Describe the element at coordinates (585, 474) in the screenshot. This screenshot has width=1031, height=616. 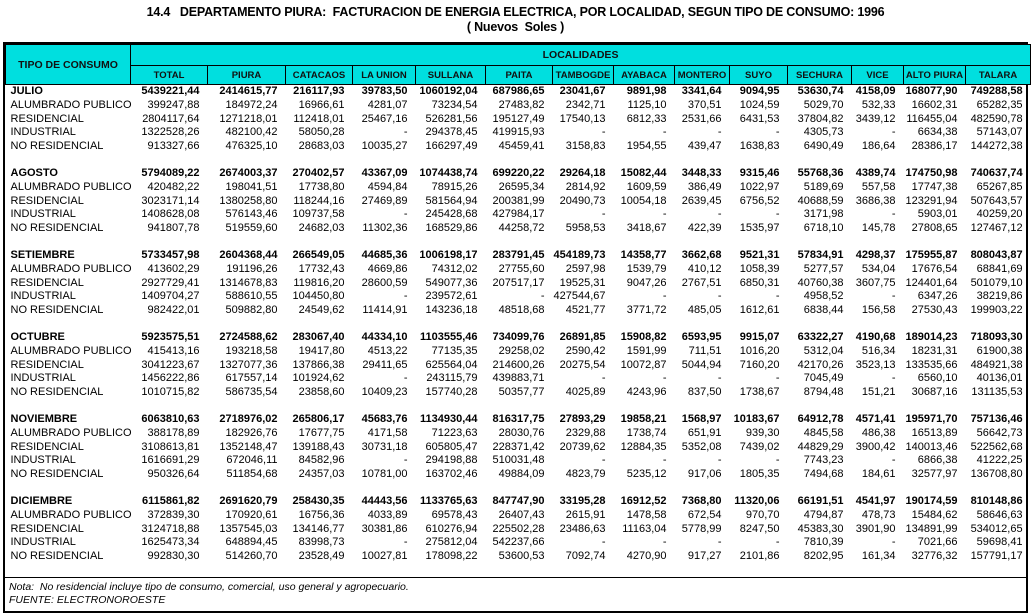
I see `value-cell: 4823,79` at that location.